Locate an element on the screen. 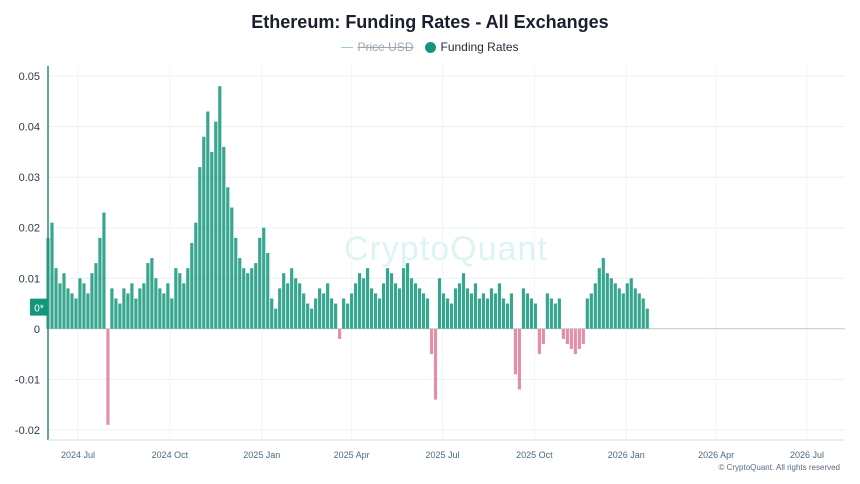 The height and width of the screenshot is (484, 860). y-tick-label: 0.01 is located at coordinates (29, 279).